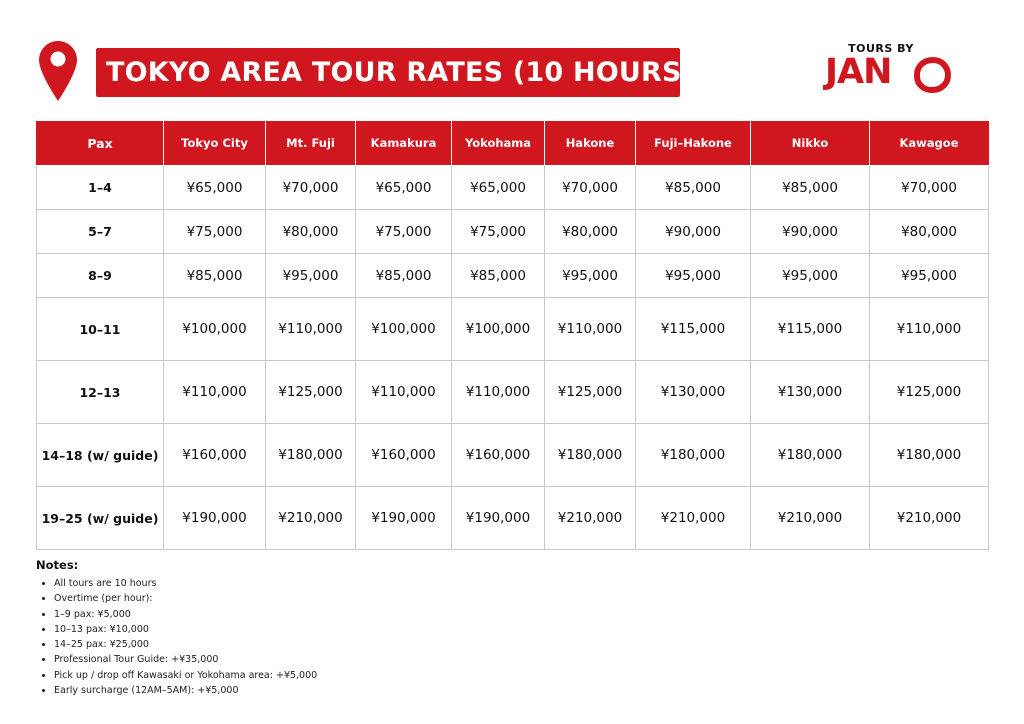 The image size is (1024, 724). I want to click on column-header-hakone: Hakone, so click(590, 143).